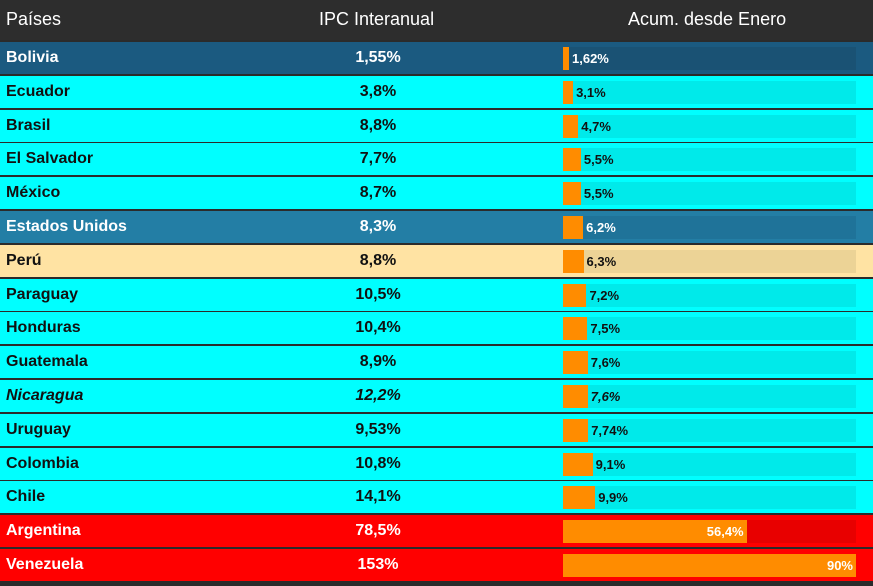 This screenshot has height=586, width=873. What do you see at coordinates (378, 193) in the screenshot?
I see `ipc-value: 8,7%` at bounding box center [378, 193].